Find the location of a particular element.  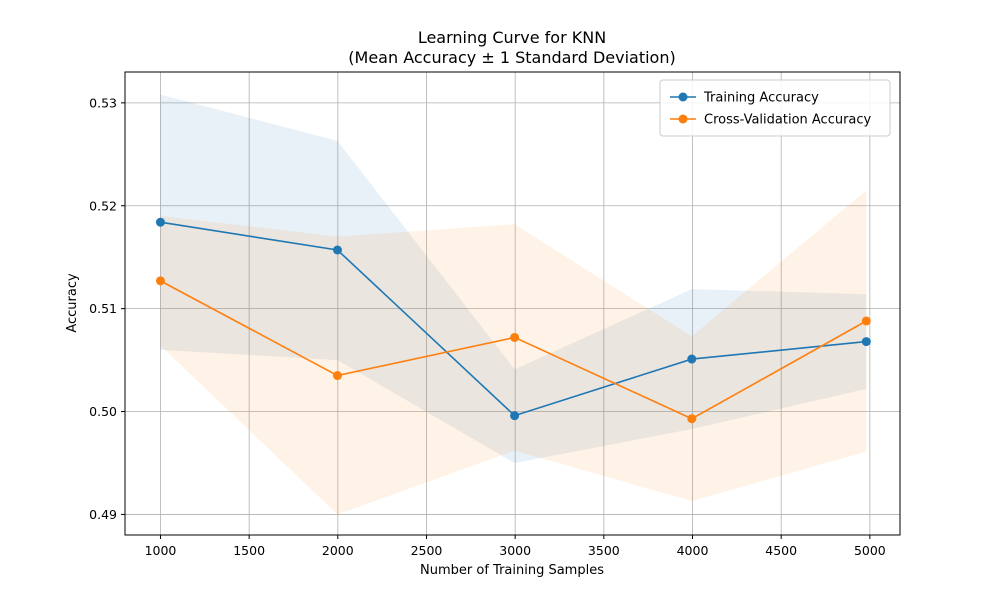

x-tick-label: 3000 is located at coordinates (515, 550).